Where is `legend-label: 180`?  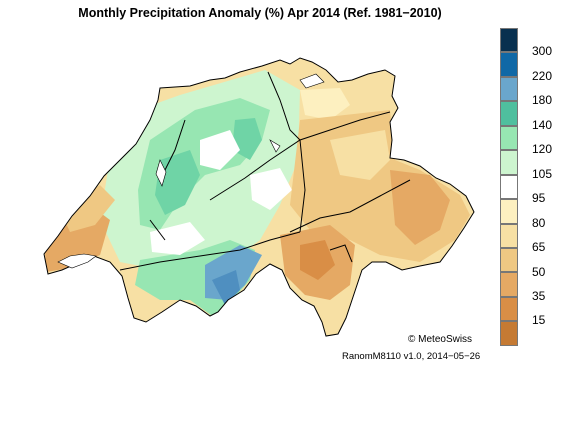
legend-label: 180 is located at coordinates (542, 100).